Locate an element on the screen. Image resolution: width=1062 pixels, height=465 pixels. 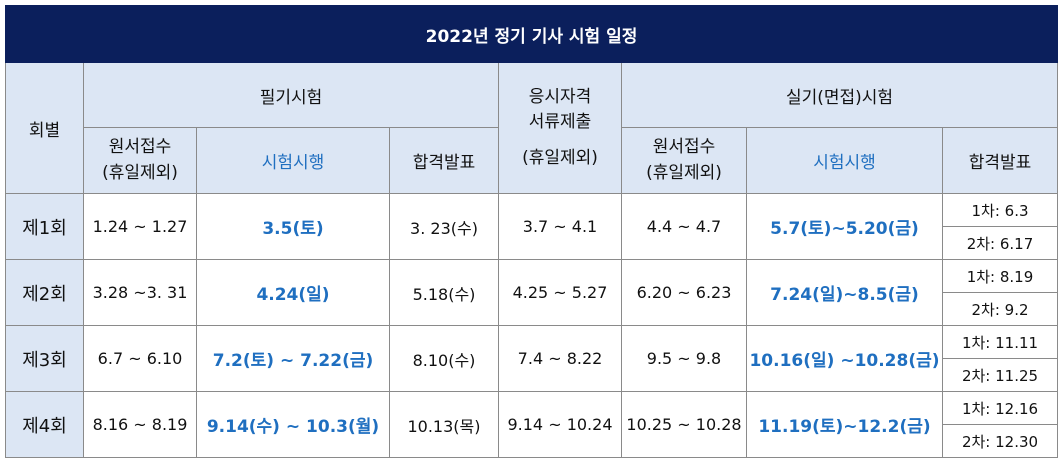
written-apply-period: 1.24 ~ 1.27 is located at coordinates (140, 226).